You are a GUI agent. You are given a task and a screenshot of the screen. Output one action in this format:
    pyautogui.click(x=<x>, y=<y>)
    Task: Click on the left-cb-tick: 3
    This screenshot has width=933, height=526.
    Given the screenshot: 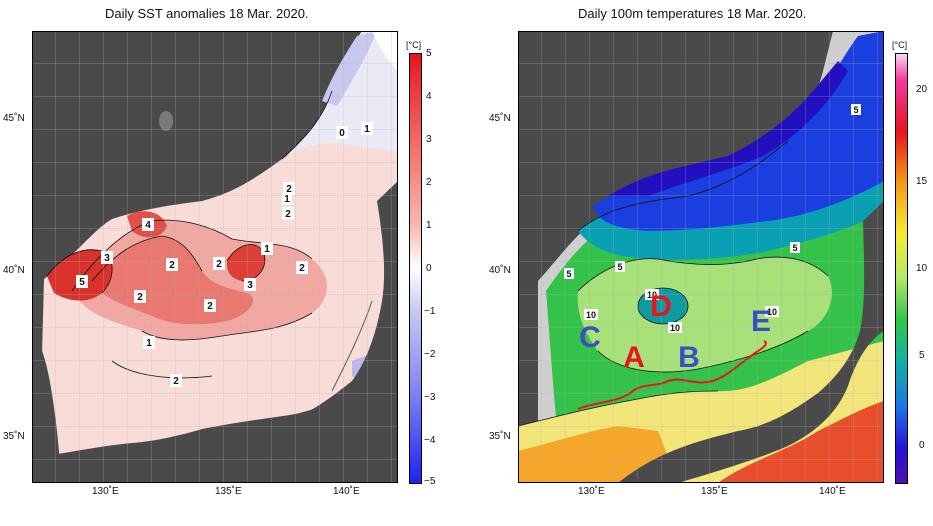 What is the action you would take?
    pyautogui.click(x=429, y=139)
    